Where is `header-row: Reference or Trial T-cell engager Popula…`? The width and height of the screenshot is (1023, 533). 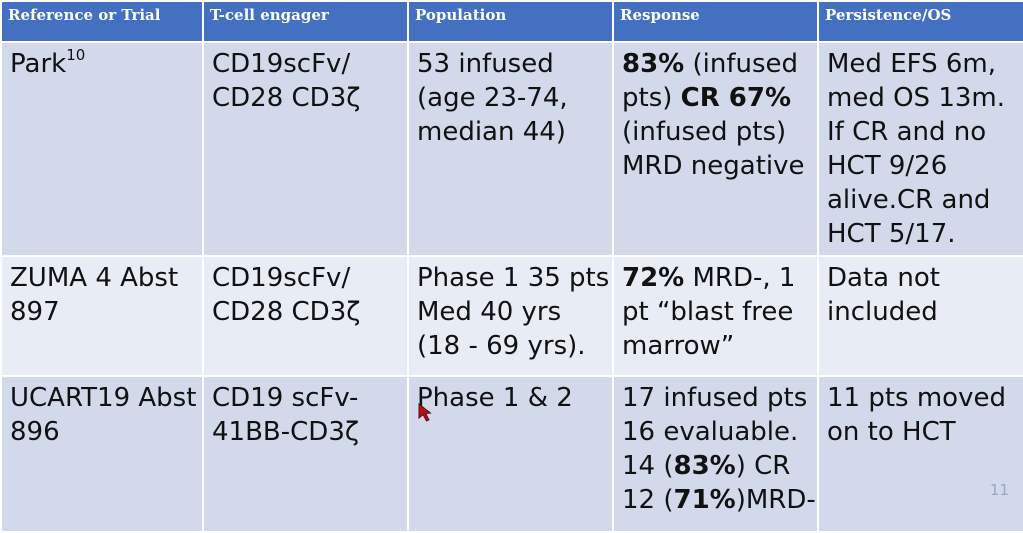
header-row: Reference or Trial T-cell engager Popula… is located at coordinates (511, 21).